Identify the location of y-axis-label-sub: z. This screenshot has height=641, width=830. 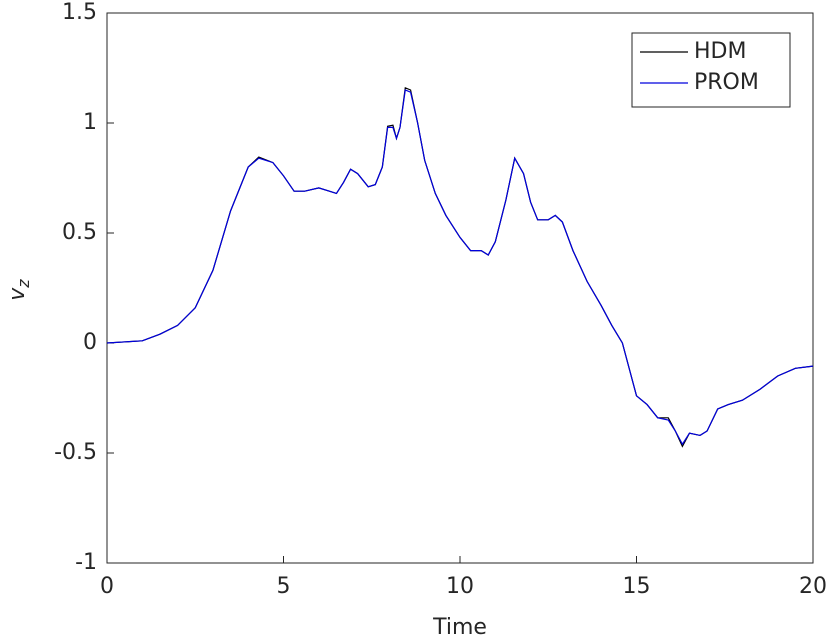
(23, 284).